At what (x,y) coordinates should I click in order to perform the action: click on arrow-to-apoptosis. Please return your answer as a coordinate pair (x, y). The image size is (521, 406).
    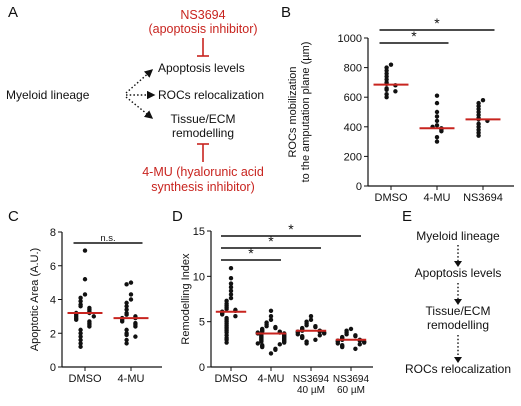
    Looking at the image, I should click on (139, 81).